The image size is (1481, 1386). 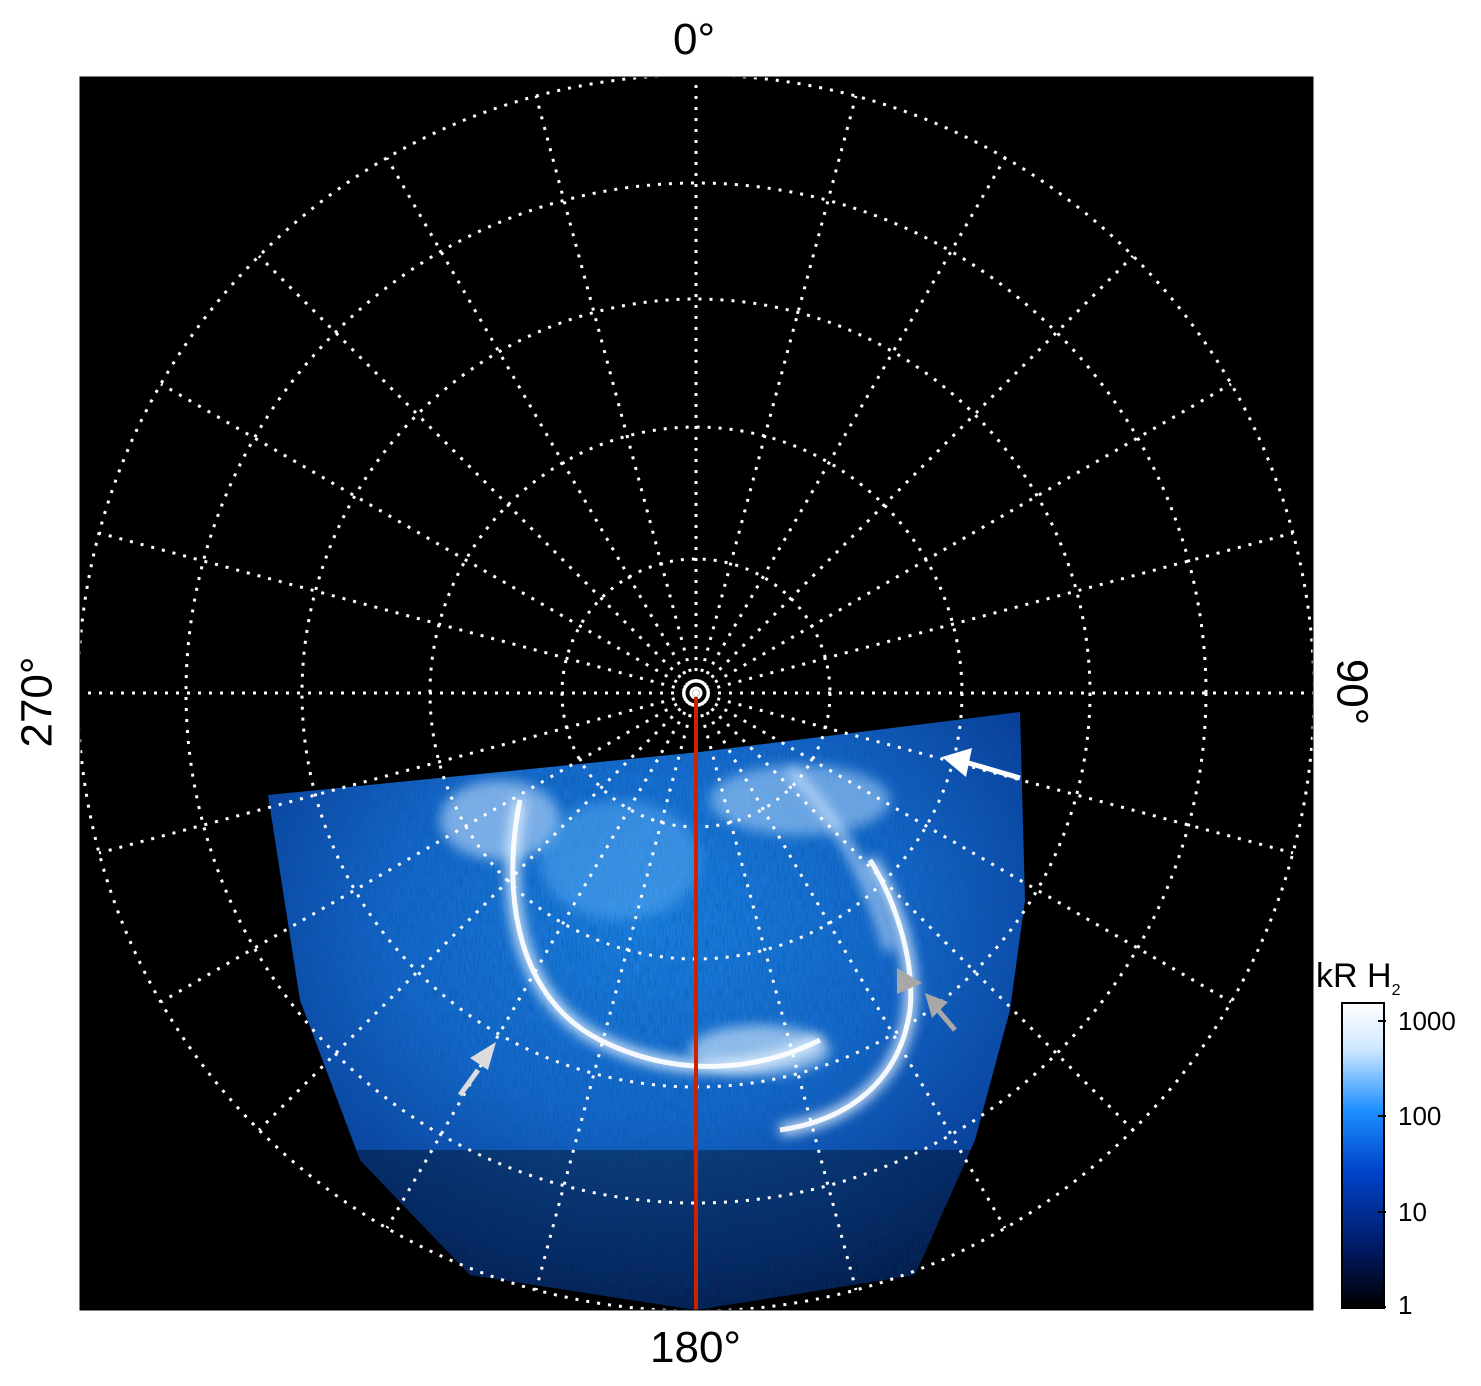 I want to click on colorbar-ticks, so click(x=1382, y=1164).